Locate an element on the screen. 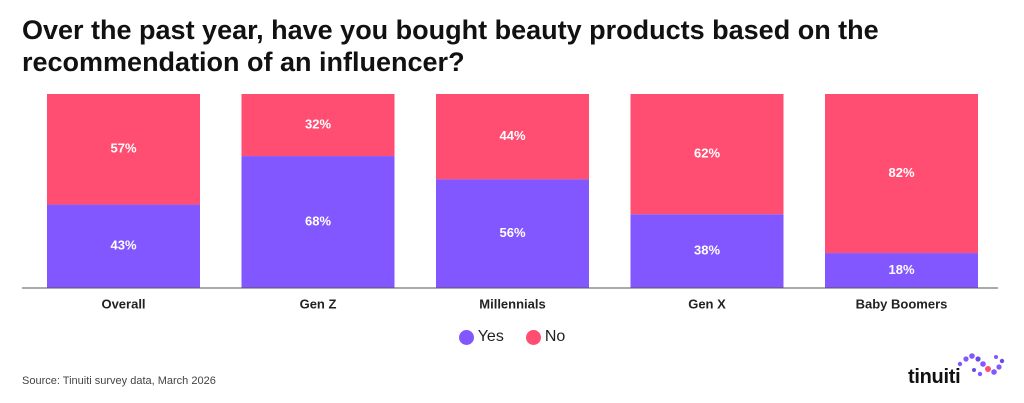 The width and height of the screenshot is (1024, 403). category-label-gen-z: Gen Z is located at coordinates (318, 303).